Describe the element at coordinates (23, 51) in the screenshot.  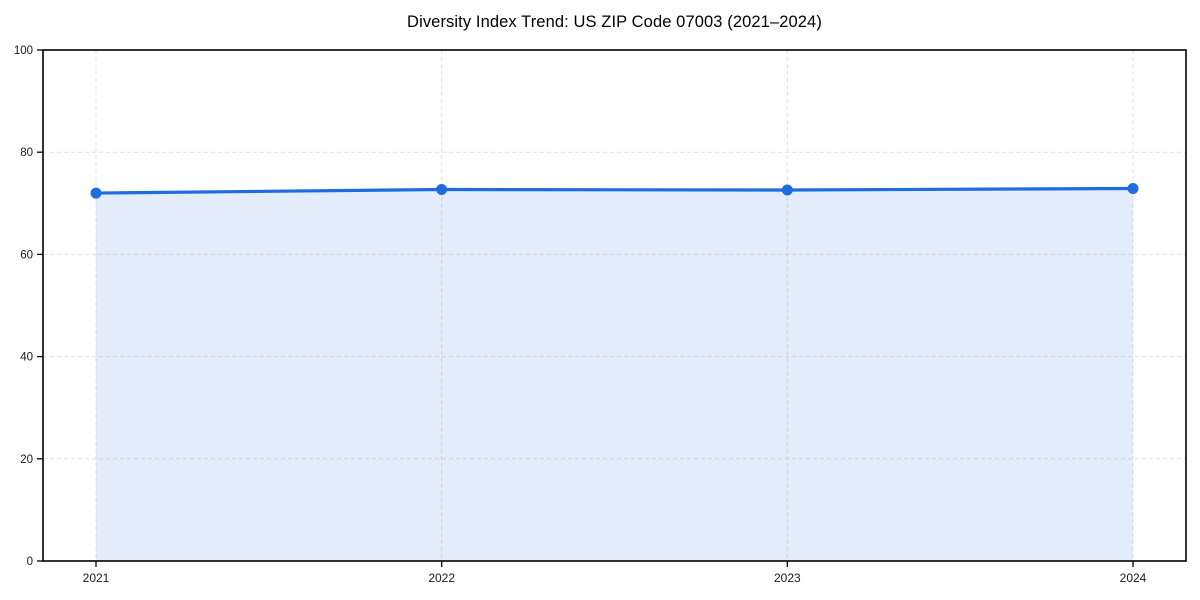
I see `y-tick-label: 100` at that location.